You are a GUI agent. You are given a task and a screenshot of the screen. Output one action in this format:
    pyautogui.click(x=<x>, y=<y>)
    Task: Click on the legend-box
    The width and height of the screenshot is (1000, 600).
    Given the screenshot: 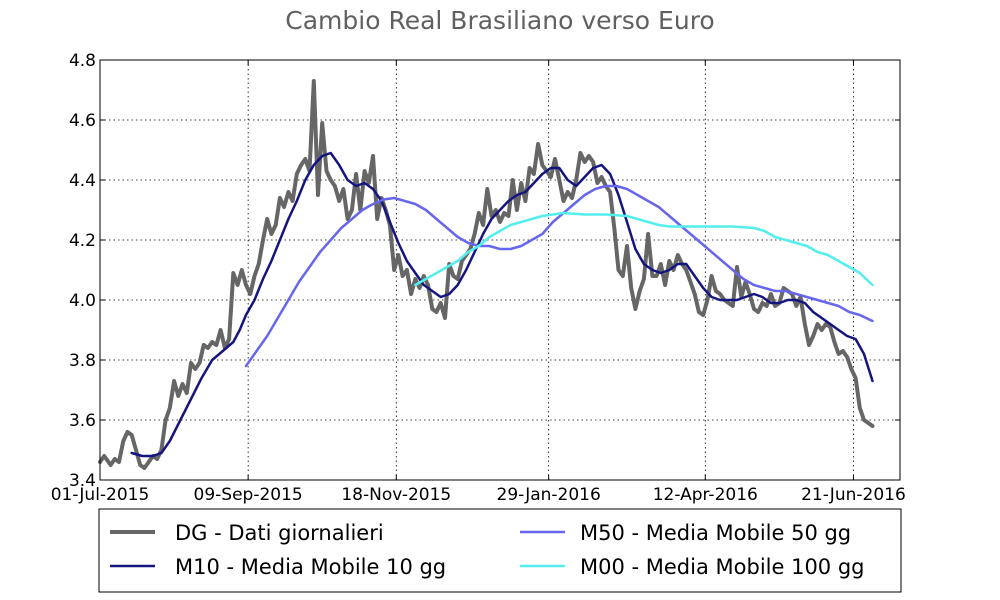 What is the action you would take?
    pyautogui.click(x=500, y=550)
    